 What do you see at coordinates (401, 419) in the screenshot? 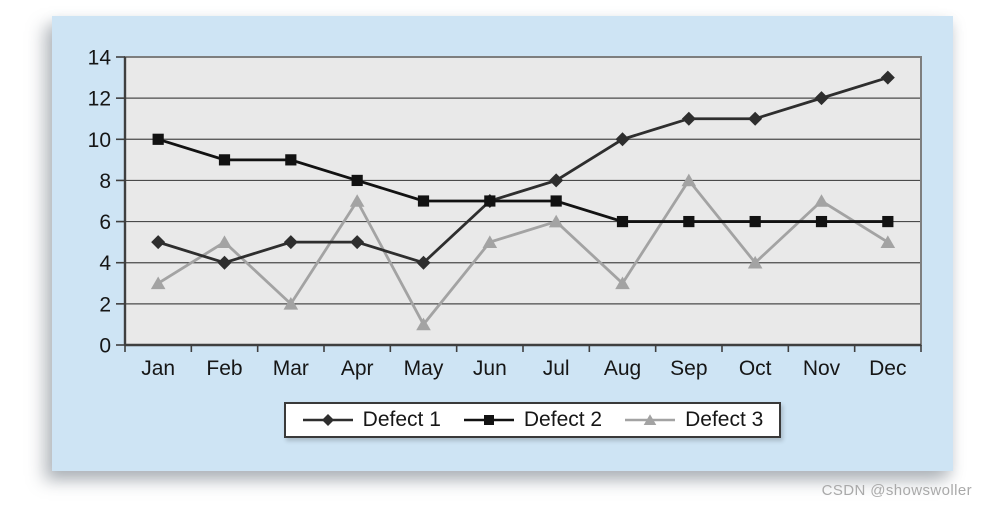
I see `legend-label-defect-1: Defect 1` at bounding box center [401, 419].